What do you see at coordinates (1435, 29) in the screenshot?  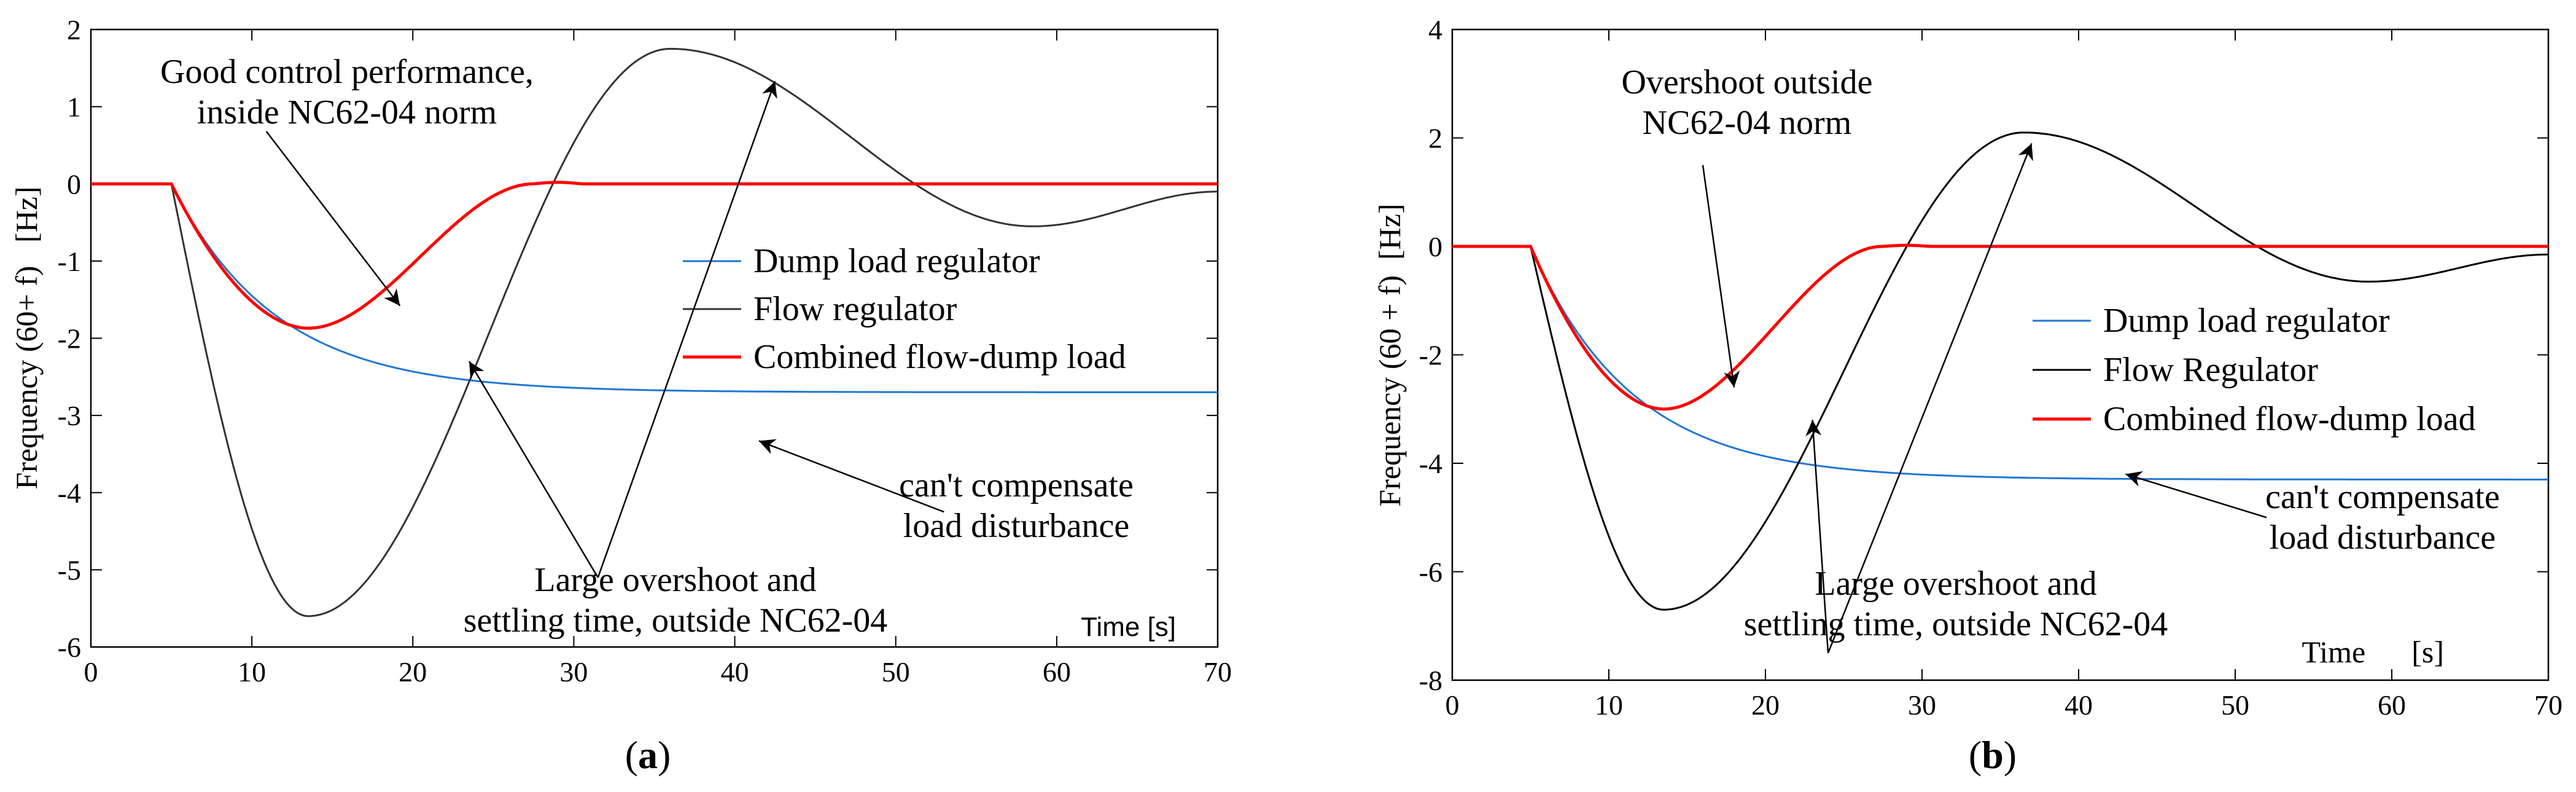 I see `y-tick-label: 4` at bounding box center [1435, 29].